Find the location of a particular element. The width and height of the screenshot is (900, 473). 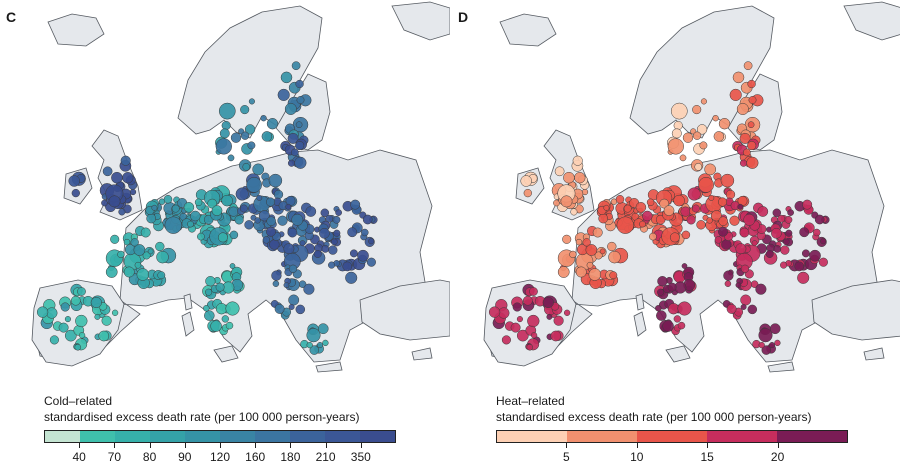

land-crete is located at coordinates (781, 367).